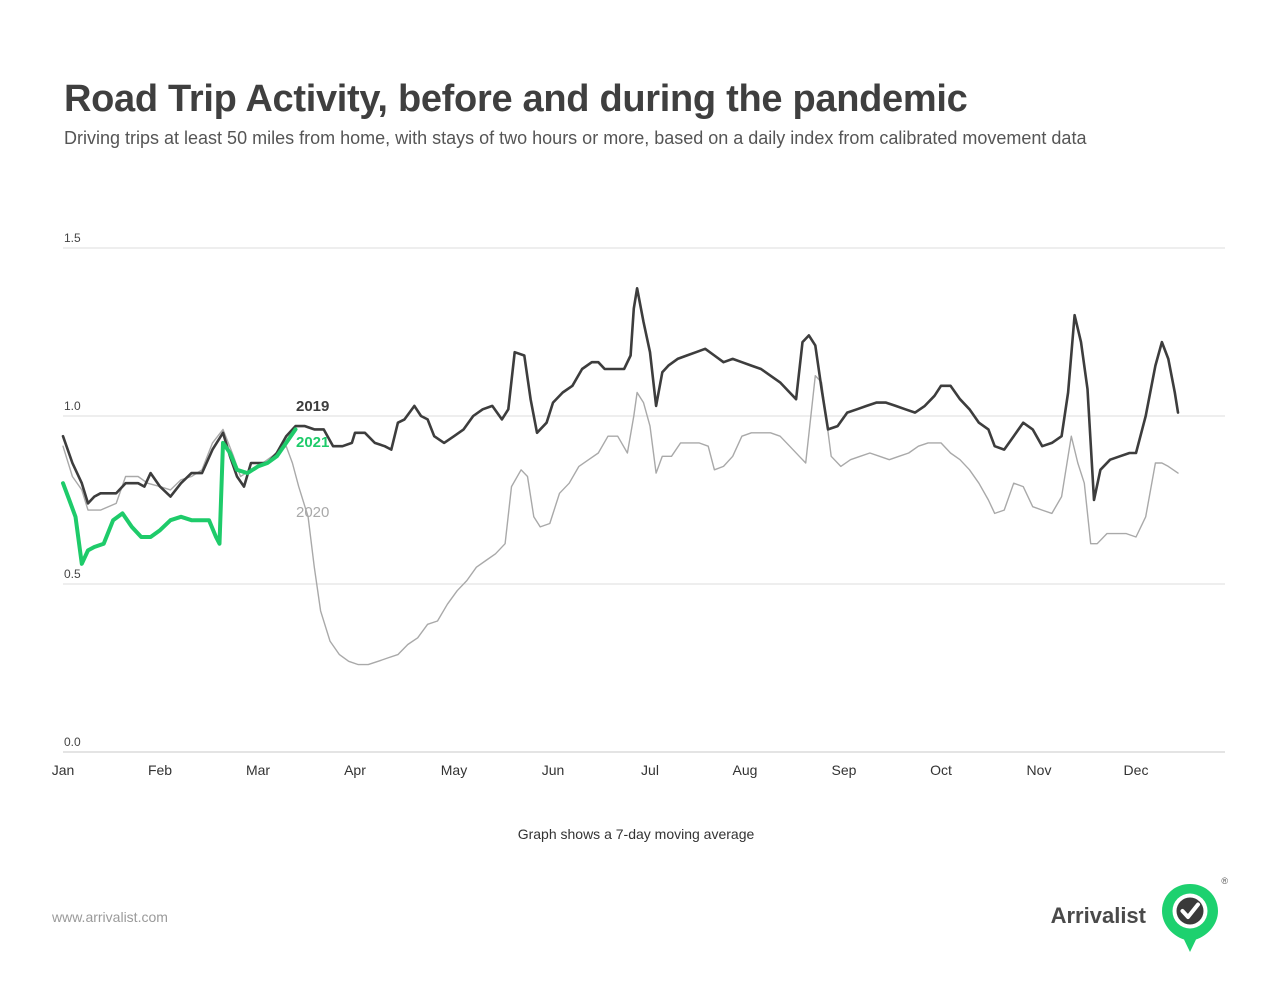  What do you see at coordinates (179, 496) in the screenshot?
I see `series-line-2021` at bounding box center [179, 496].